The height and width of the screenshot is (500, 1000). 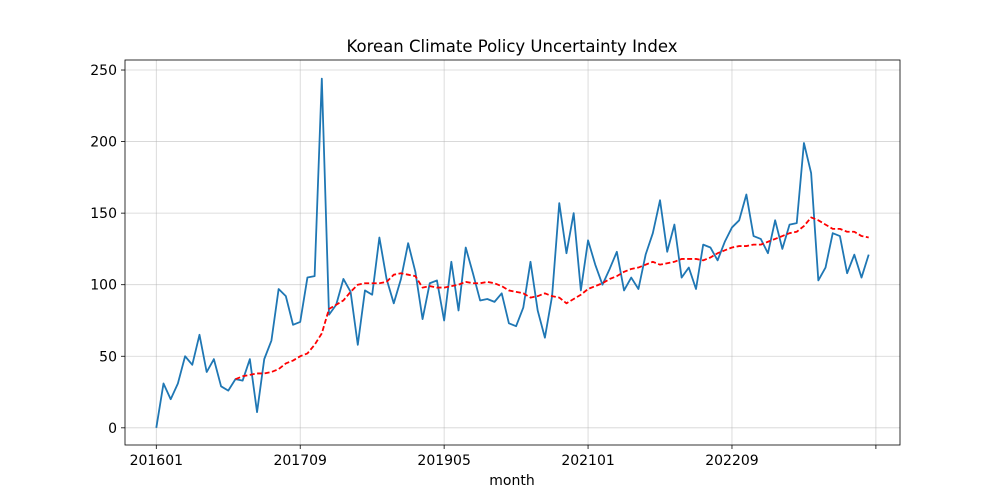 I want to click on y-tick-label: 250, so click(x=103, y=71).